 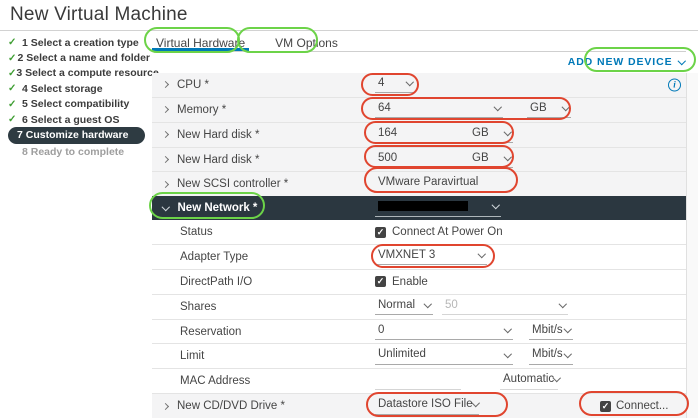 What do you see at coordinates (202, 109) in the screenshot?
I see `memory-label: Memory *` at bounding box center [202, 109].